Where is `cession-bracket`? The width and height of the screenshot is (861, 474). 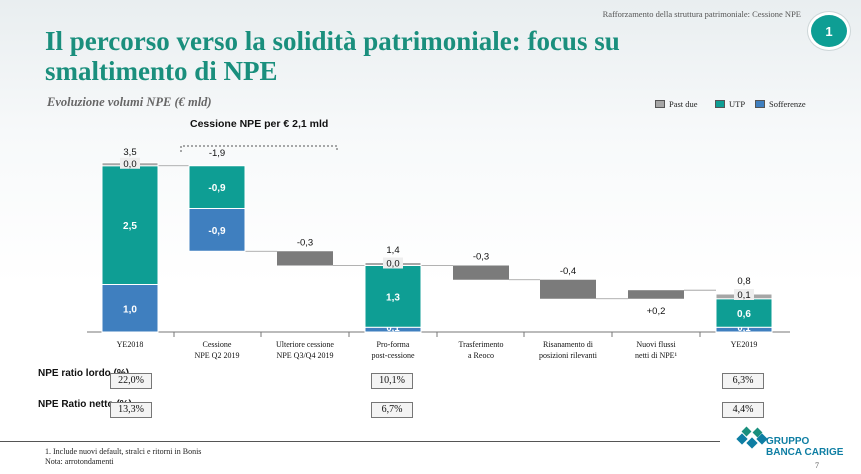 cession-bracket is located at coordinates (259, 148).